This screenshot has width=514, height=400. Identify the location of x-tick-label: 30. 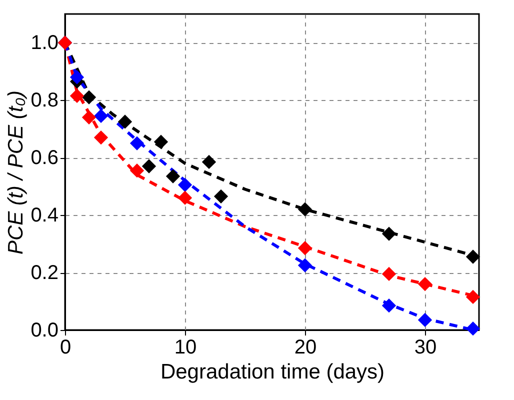
(425, 347).